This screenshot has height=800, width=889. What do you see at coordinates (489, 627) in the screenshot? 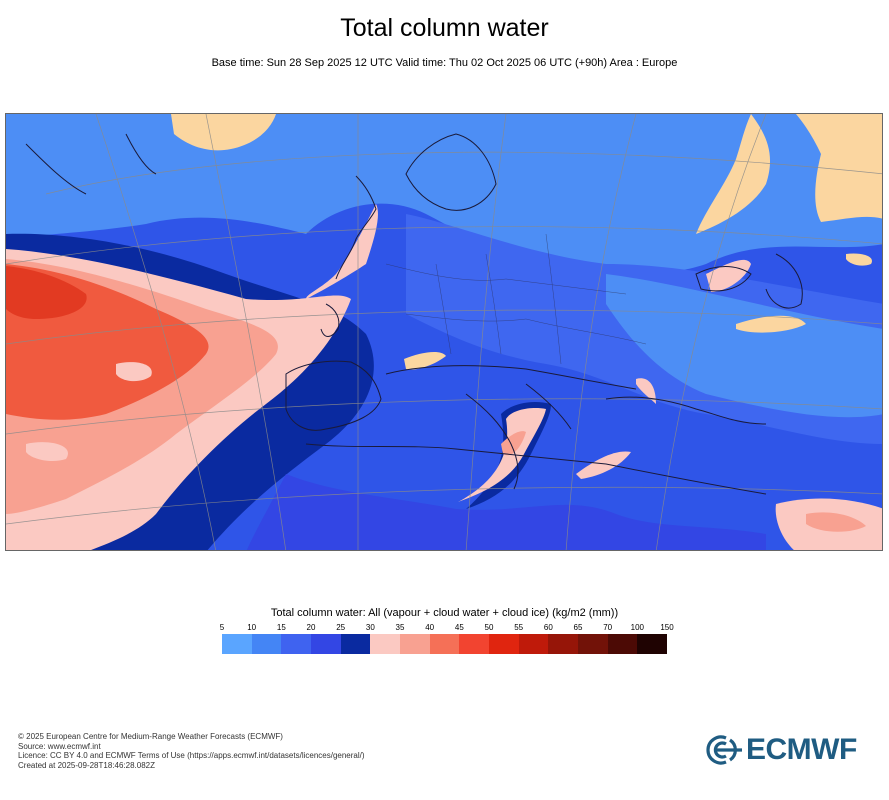
I see `legend-tick-label: 50` at bounding box center [489, 627].